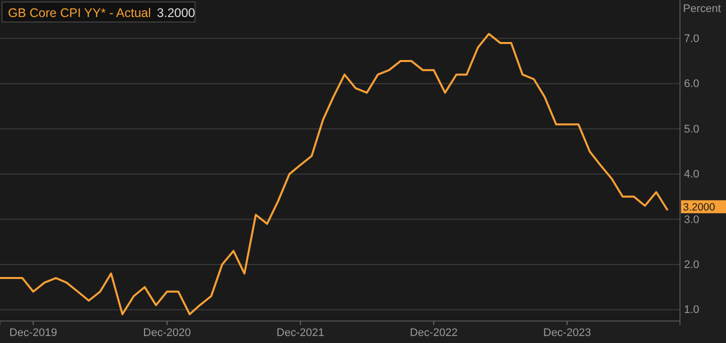 This screenshot has width=726, height=343. Describe the element at coordinates (702, 9) in the screenshot. I see `y-axis-title: Percent` at that location.